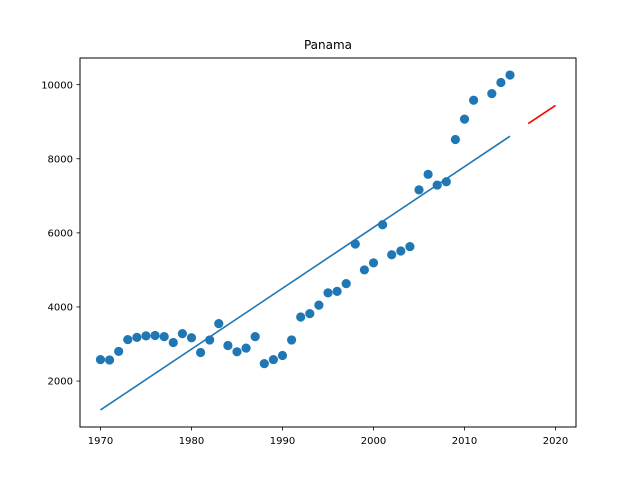 This screenshot has width=640, height=480. I want to click on scatter-point-1985, so click(237, 352).